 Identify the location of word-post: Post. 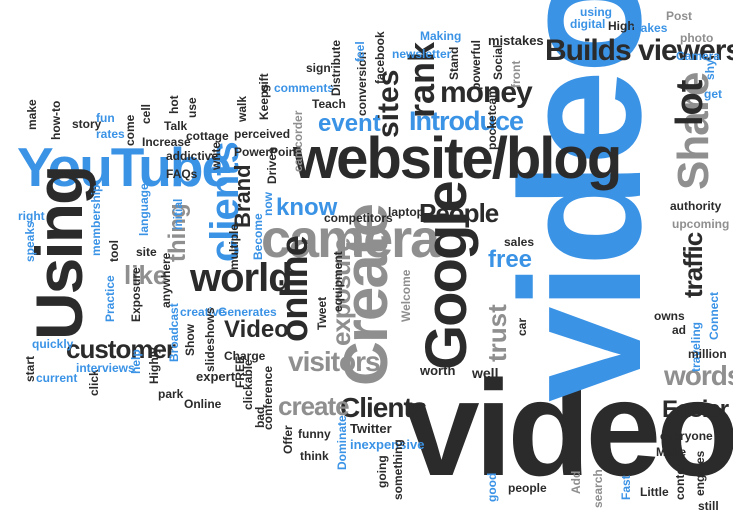
(679, 16).